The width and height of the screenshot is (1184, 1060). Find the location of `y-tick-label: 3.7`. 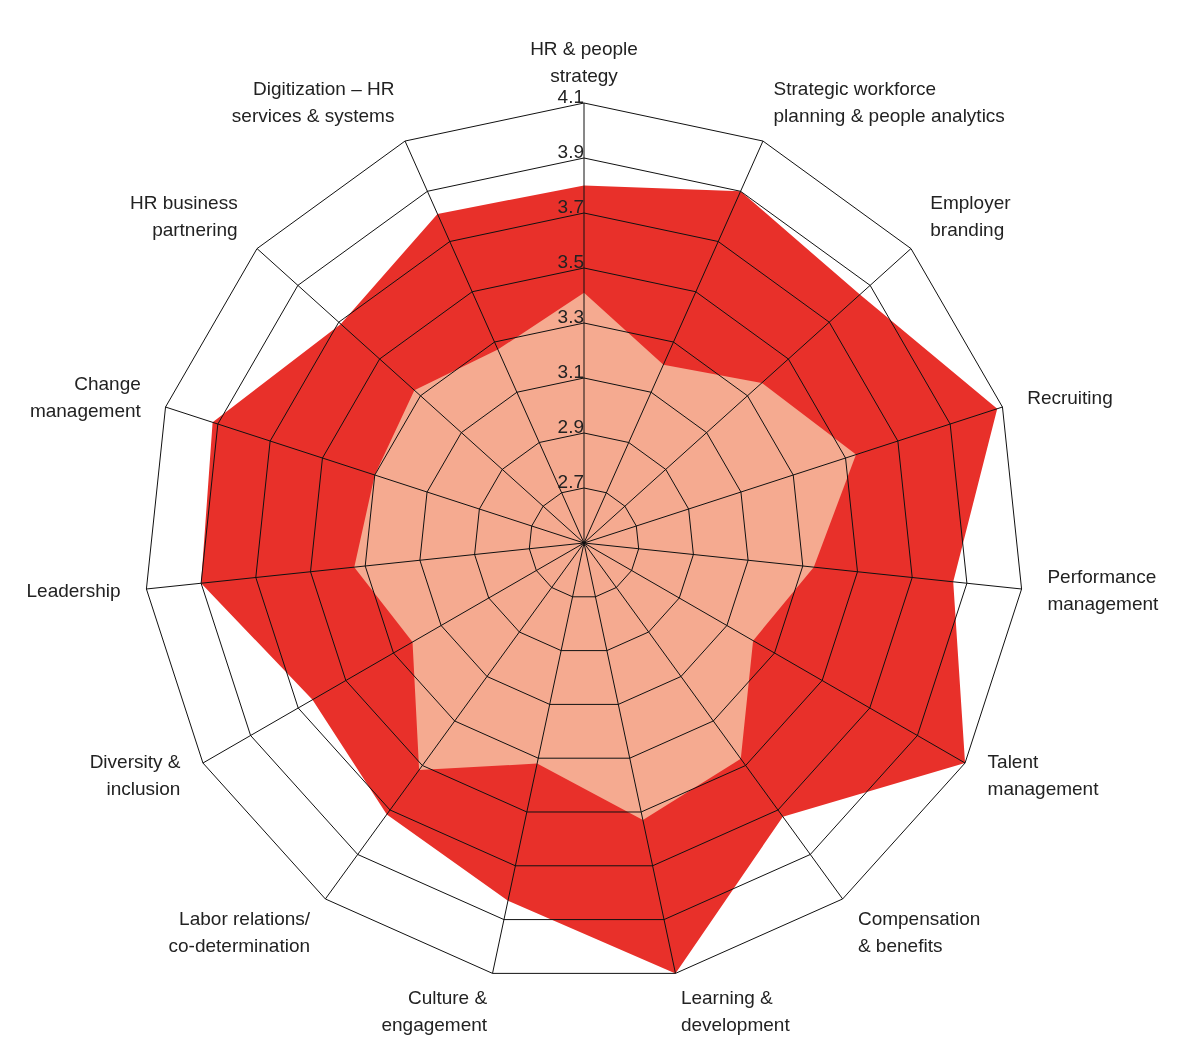

y-tick-label: 3.7 is located at coordinates (570, 206).